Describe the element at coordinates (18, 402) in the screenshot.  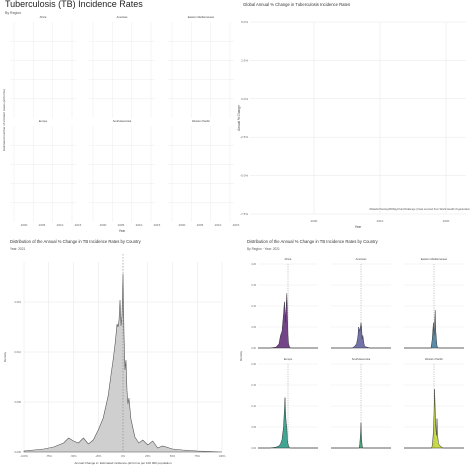
I see `y-tick-label: 0.005` at that location.